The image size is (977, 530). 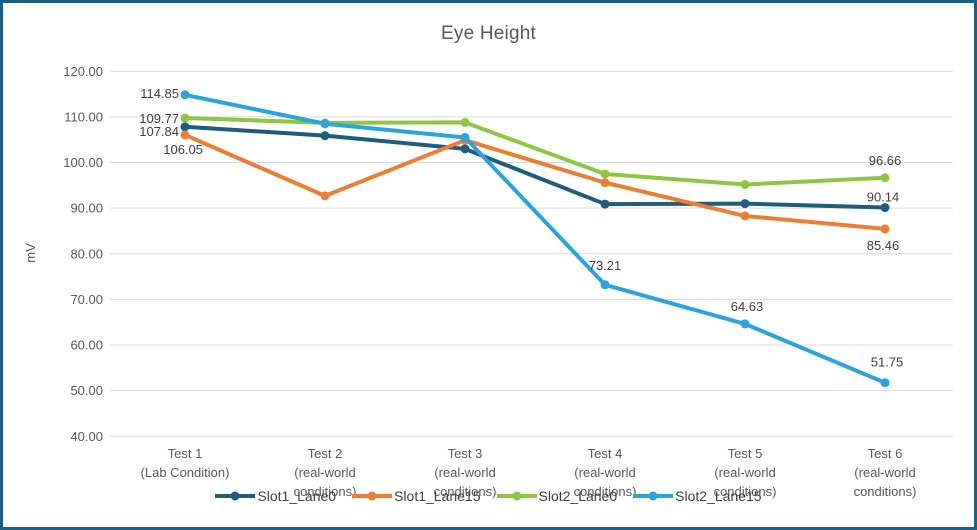 What do you see at coordinates (86, 390) in the screenshot?
I see `y-tick-label: 50.00` at bounding box center [86, 390].